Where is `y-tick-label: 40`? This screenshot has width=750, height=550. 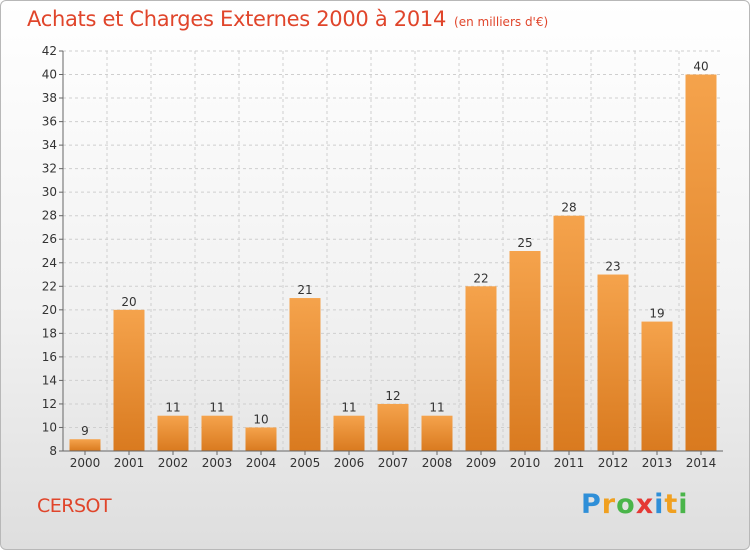
y-tick-label: 40 is located at coordinates (49, 75).